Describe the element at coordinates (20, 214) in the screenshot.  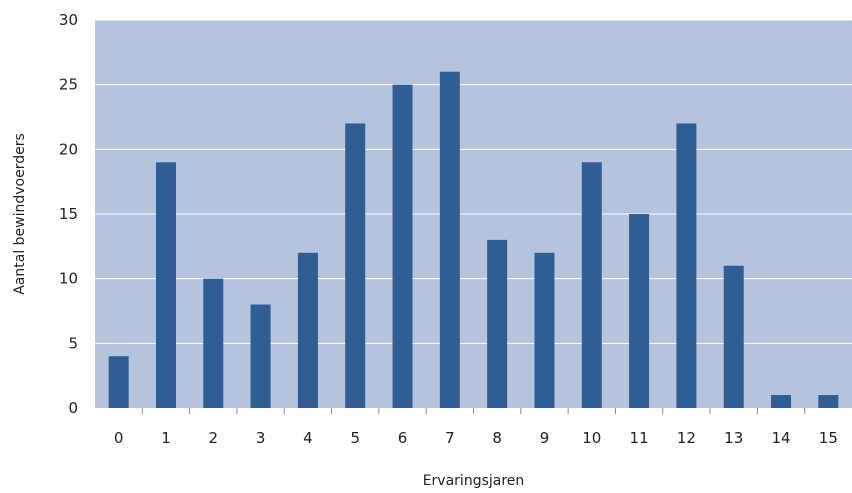
I see `y-axis-title: Aantal bewindvoerders` at that location.